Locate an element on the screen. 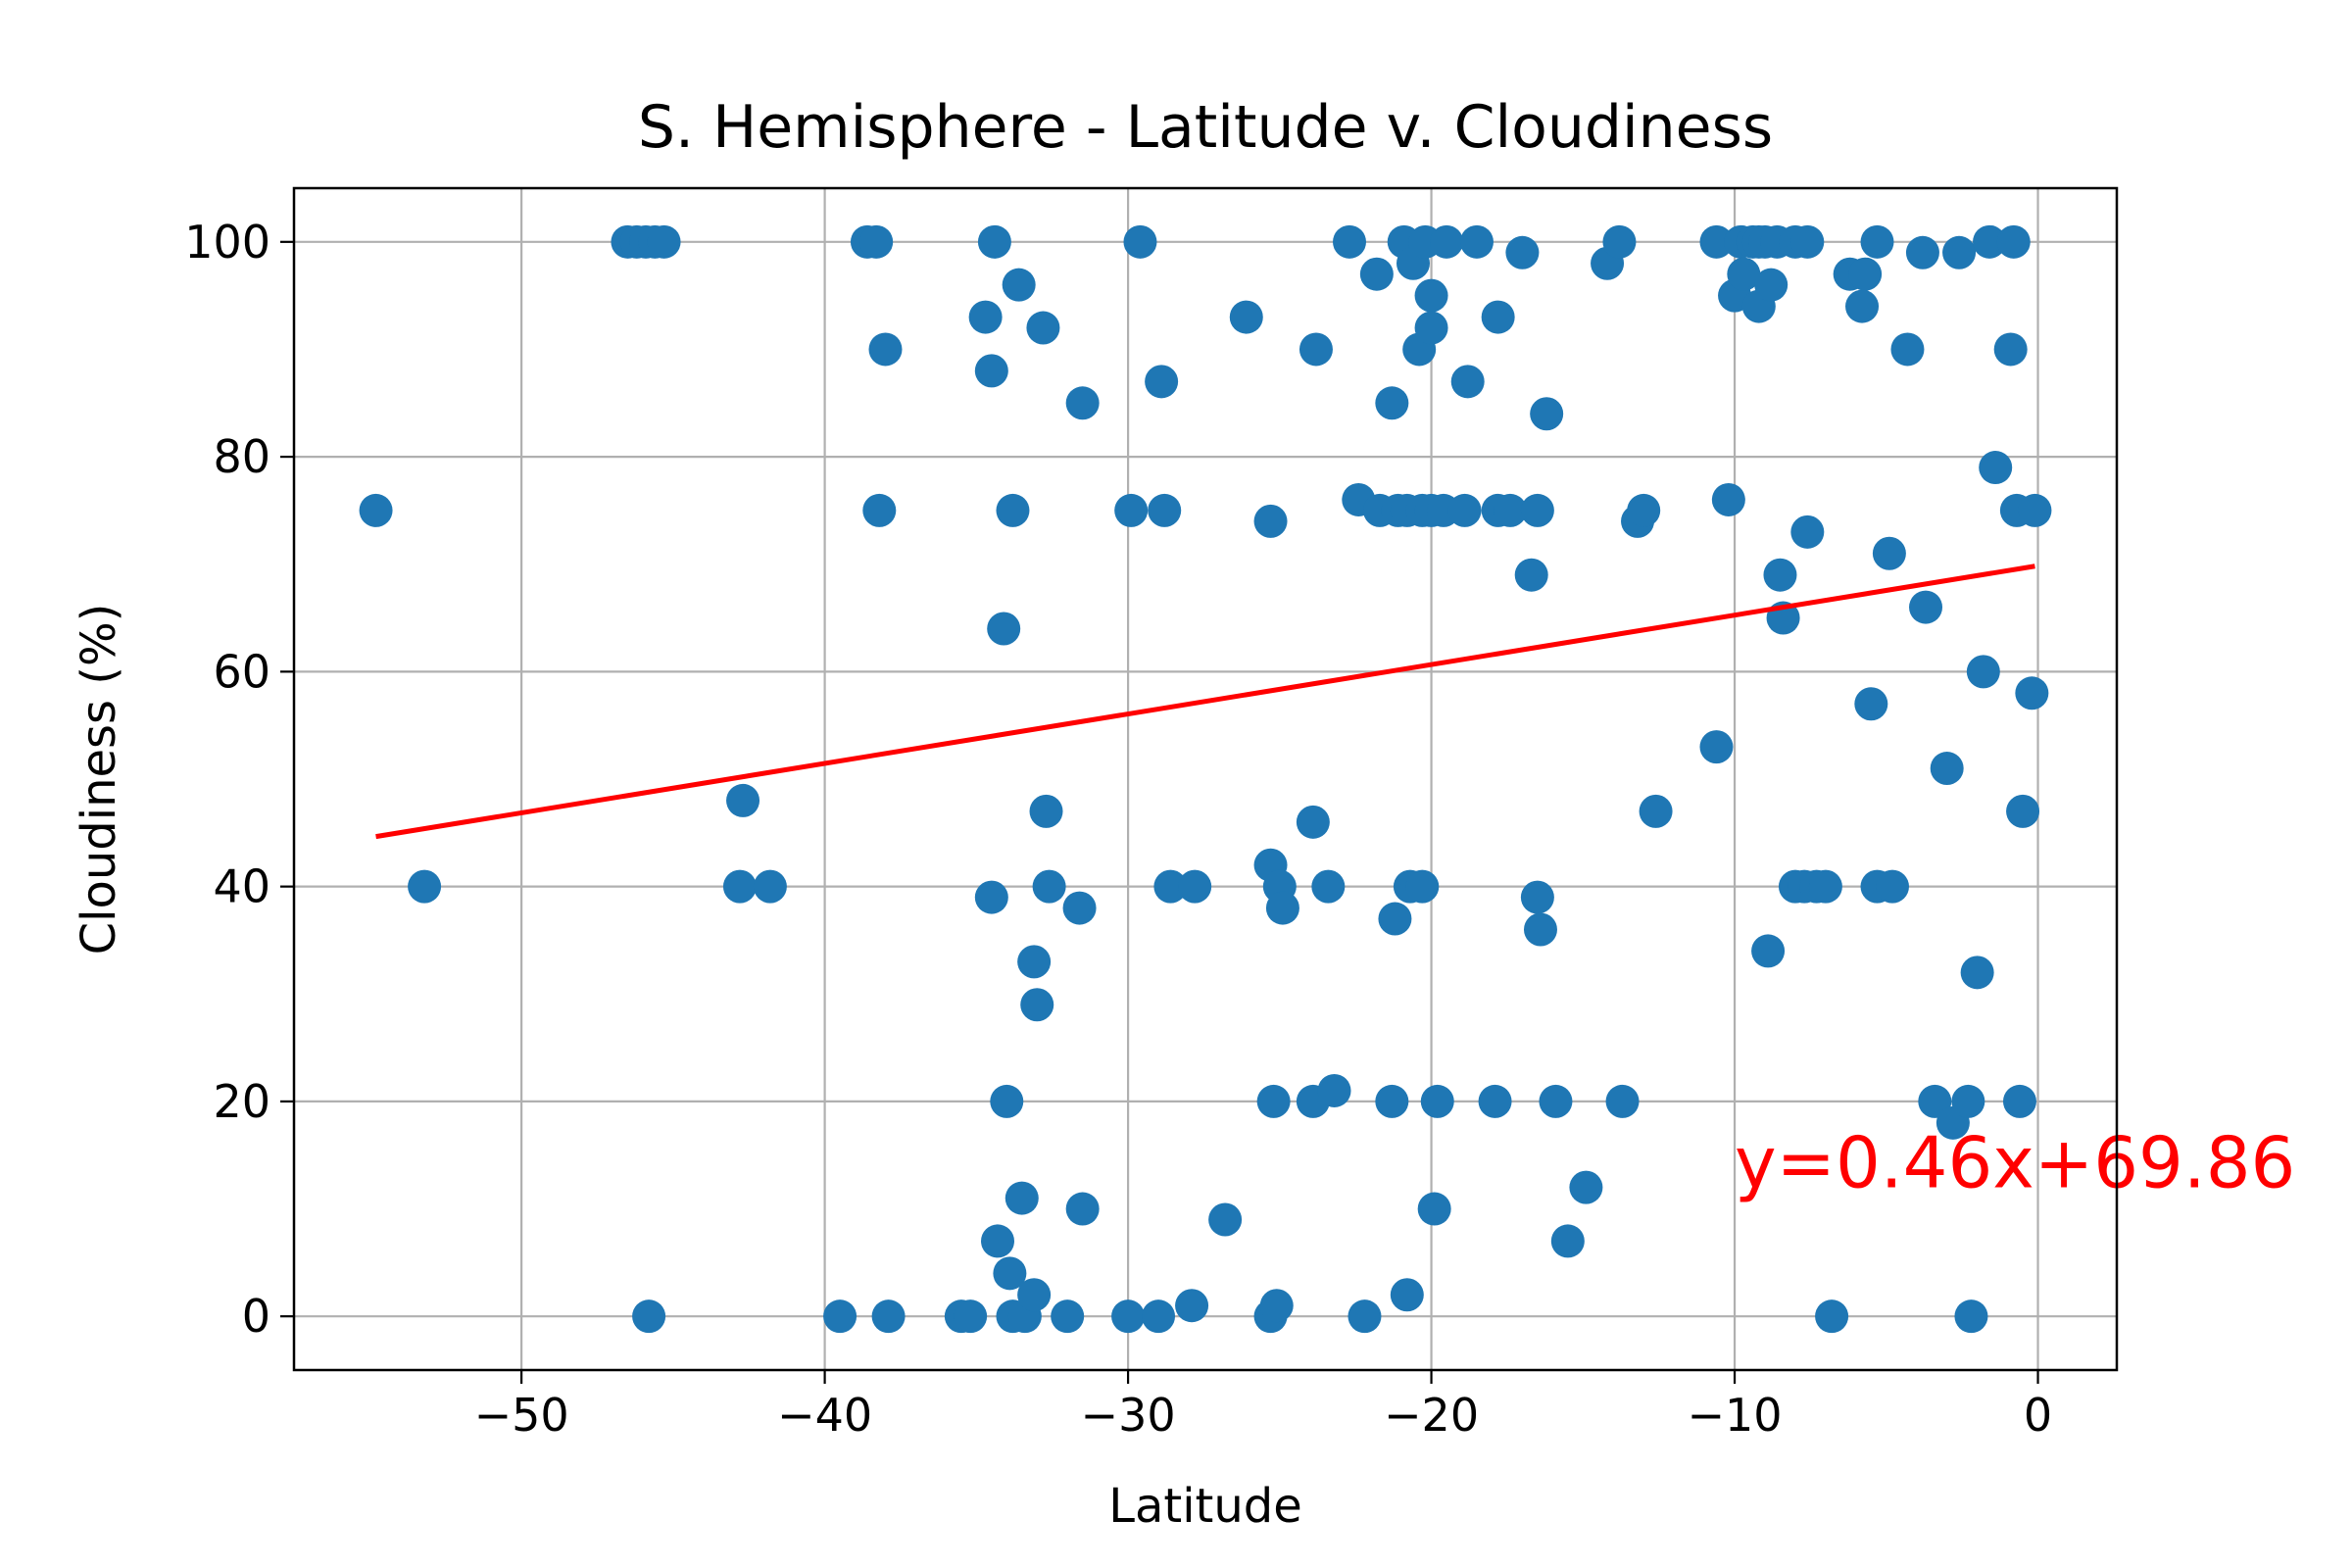 The width and height of the screenshot is (2352, 1568). regression-line is located at coordinates (1205, 702).